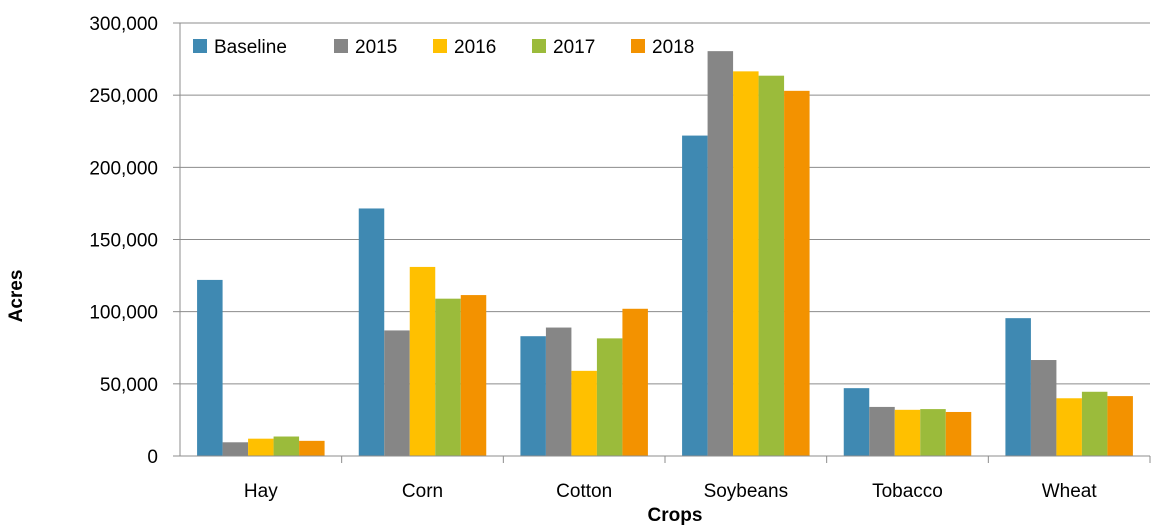 The image size is (1166, 532). I want to click on bar-2017-cotton, so click(609, 397).